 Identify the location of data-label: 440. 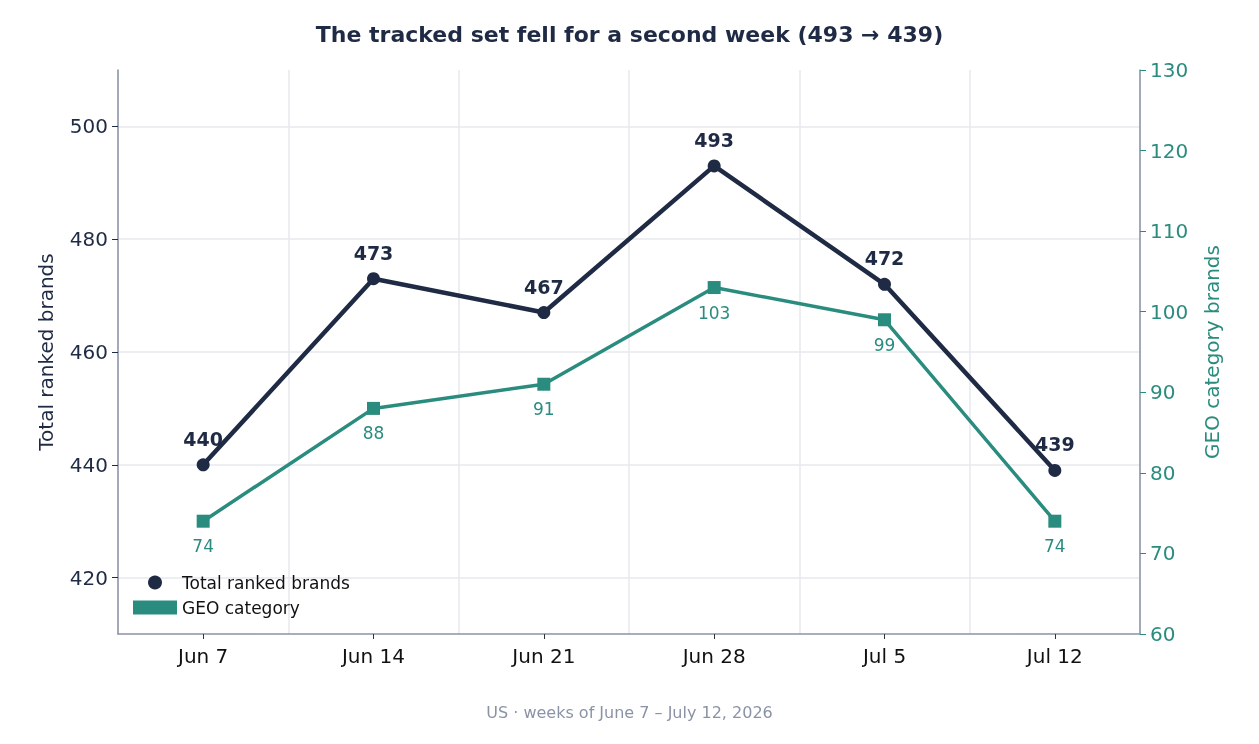
(203, 438).